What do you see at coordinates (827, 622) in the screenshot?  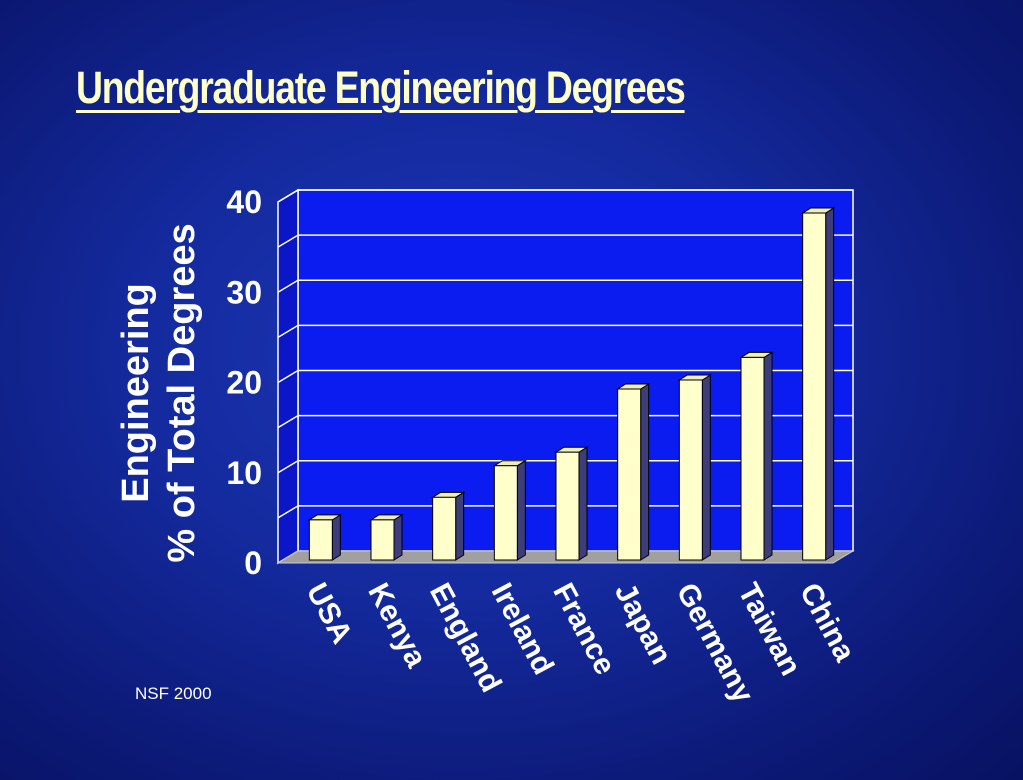 I see `x-tick-label: China` at bounding box center [827, 622].